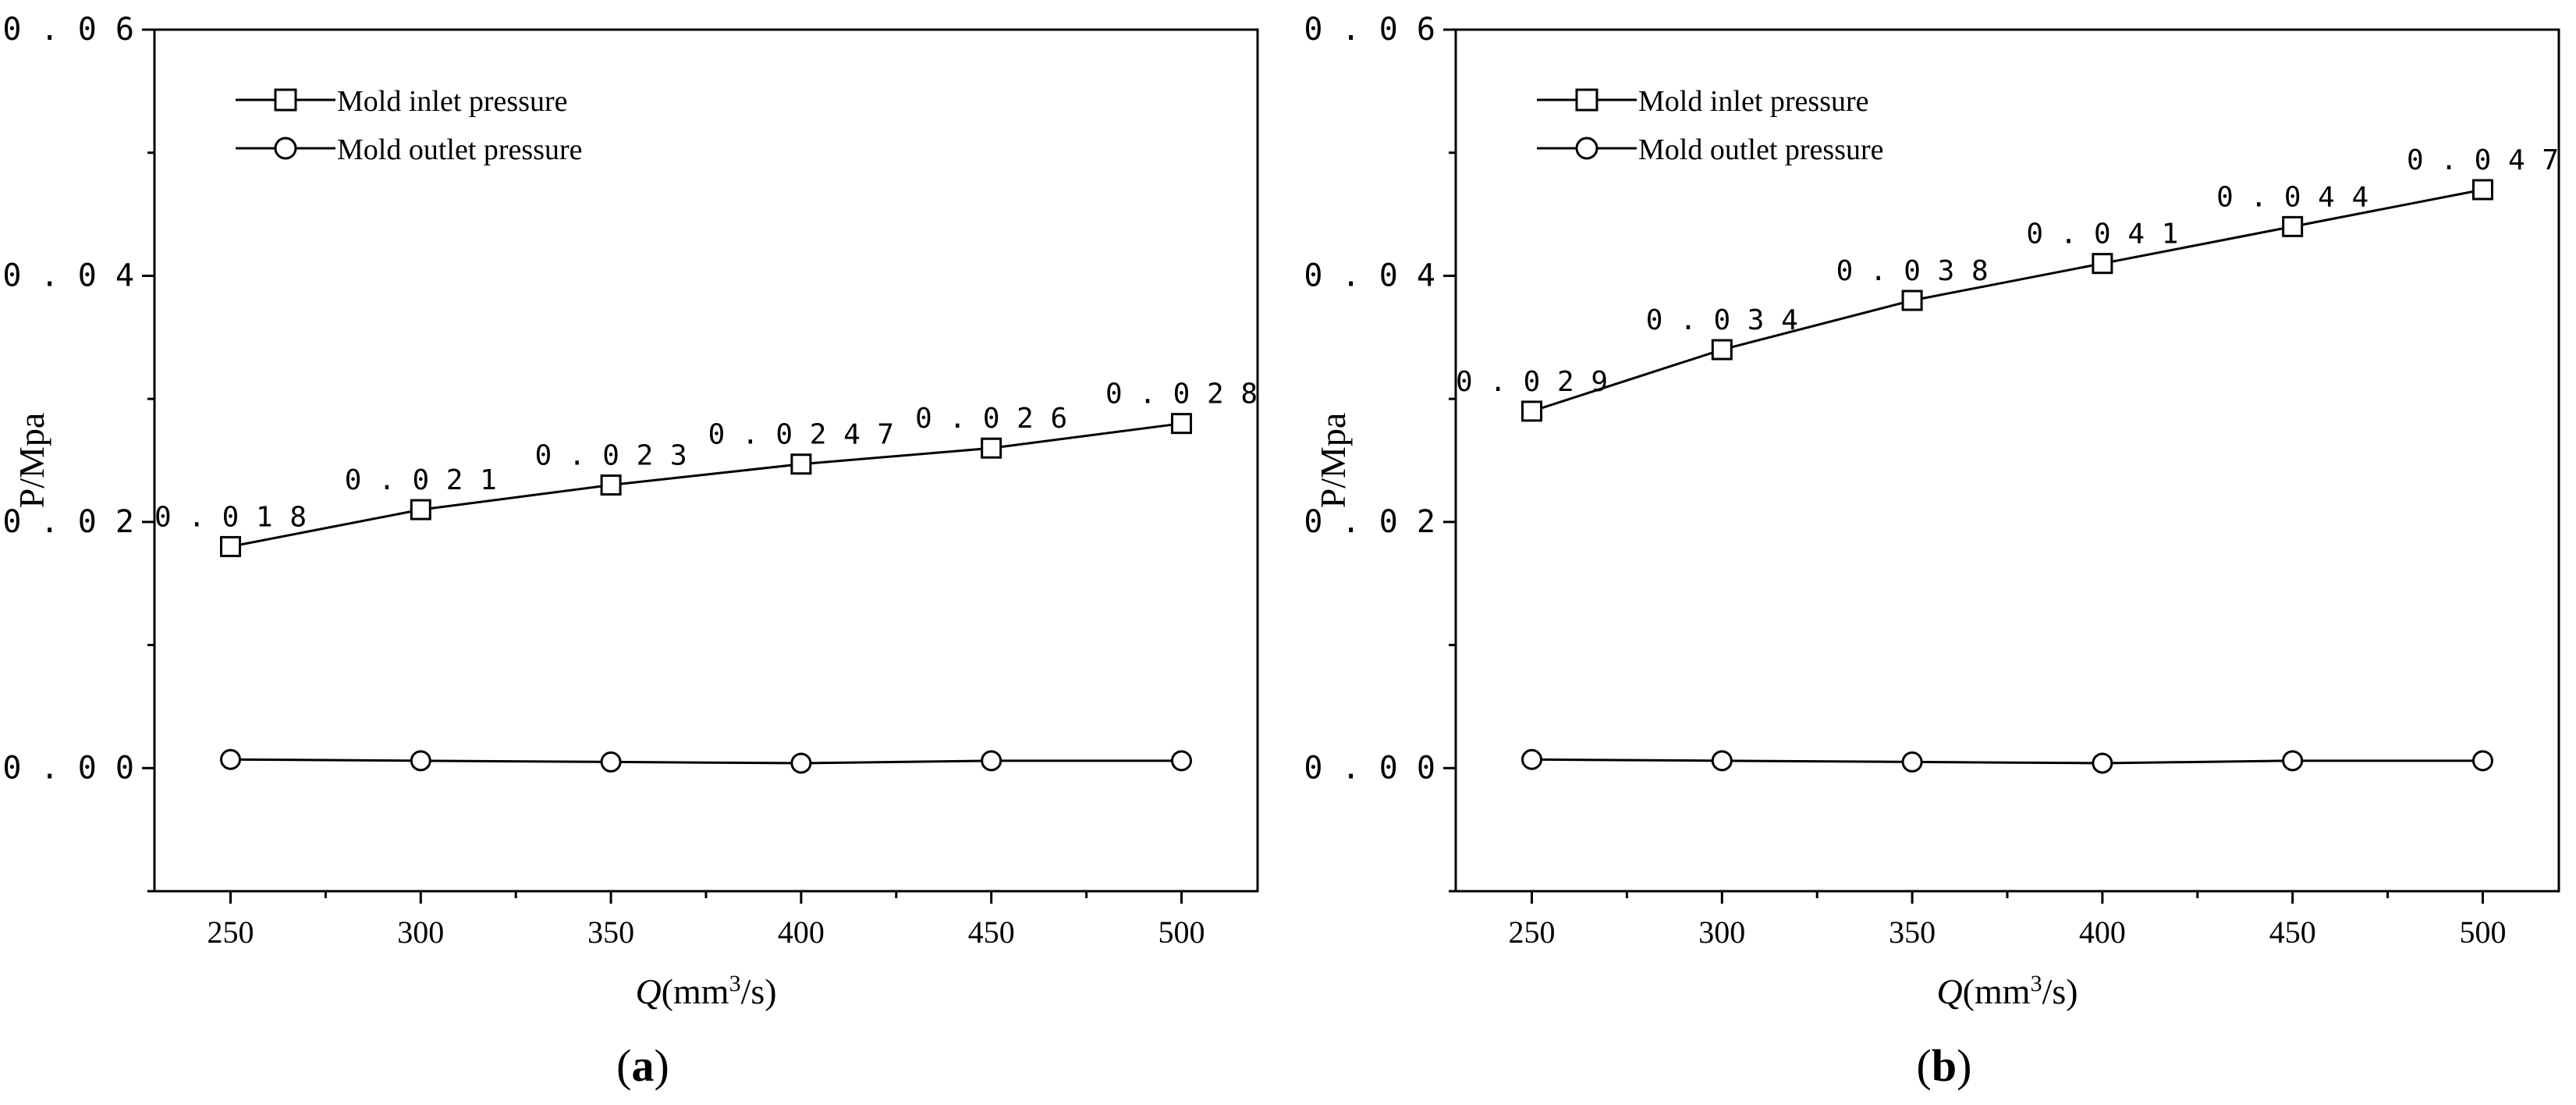  I want to click on data-label: 0 . 0 2 6, so click(991, 419).